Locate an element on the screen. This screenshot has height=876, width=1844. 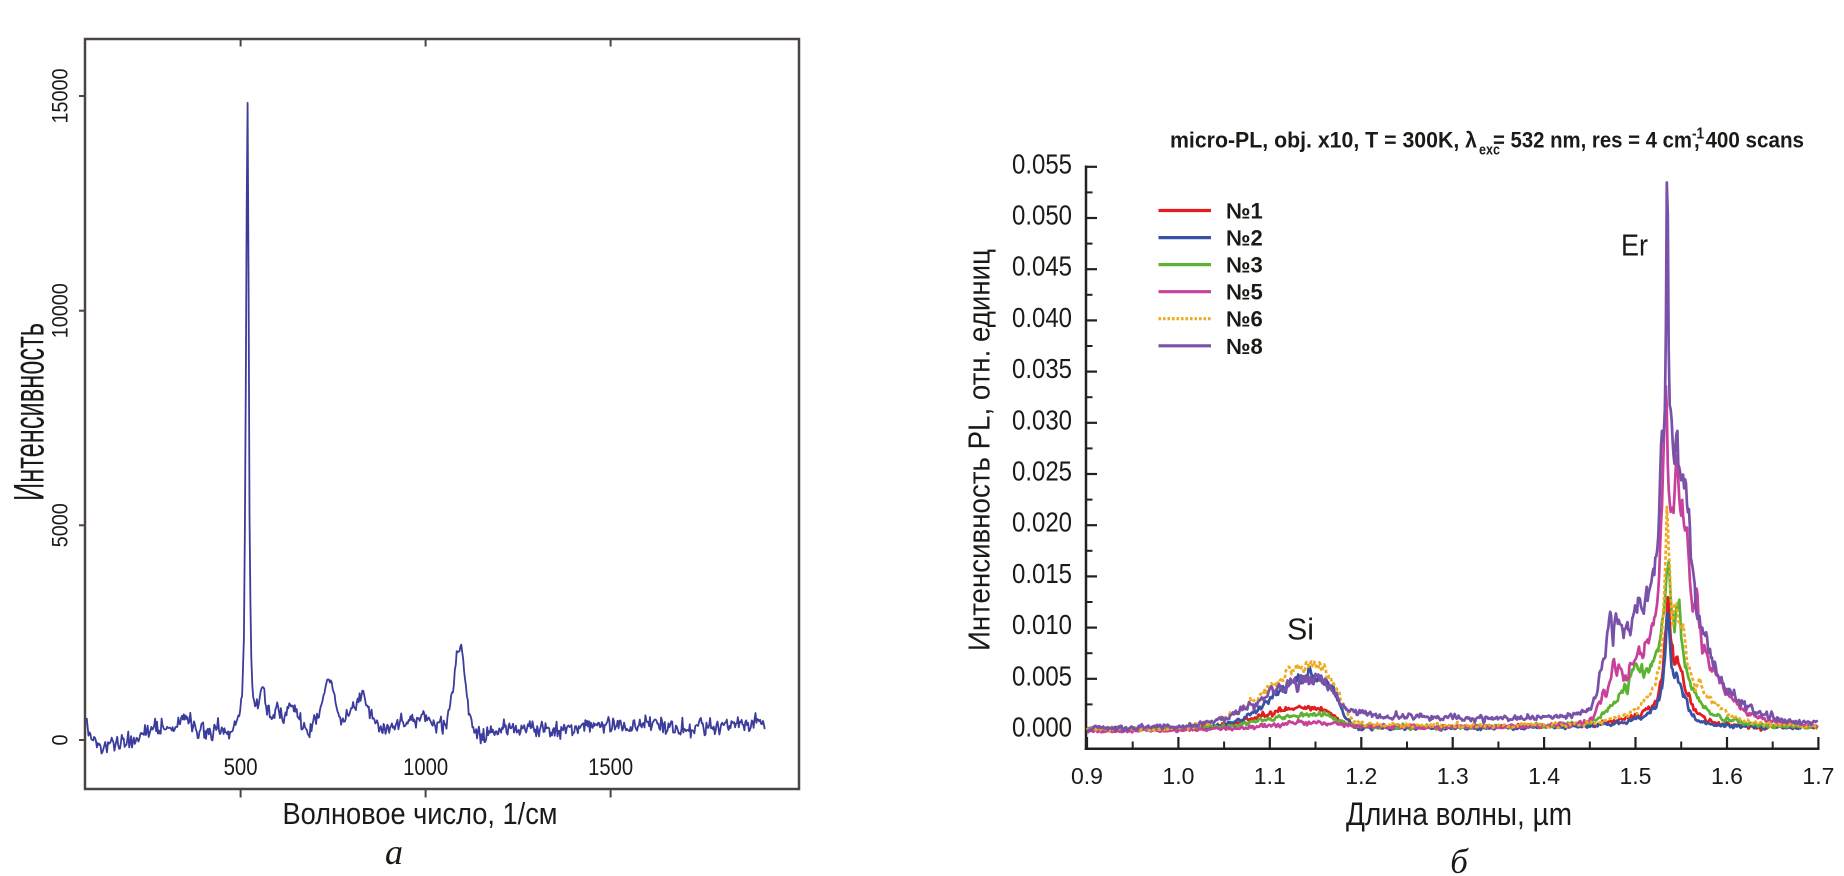
svg-text: 0.000 is located at coordinates (1042, 727).